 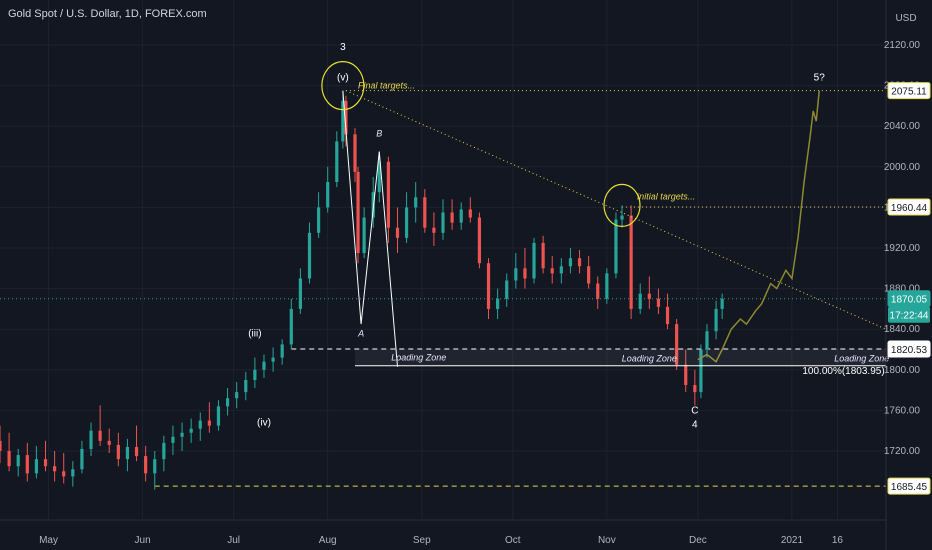 What do you see at coordinates (902, 126) in the screenshot?
I see `y-tick-label: 2040.00` at bounding box center [902, 126].